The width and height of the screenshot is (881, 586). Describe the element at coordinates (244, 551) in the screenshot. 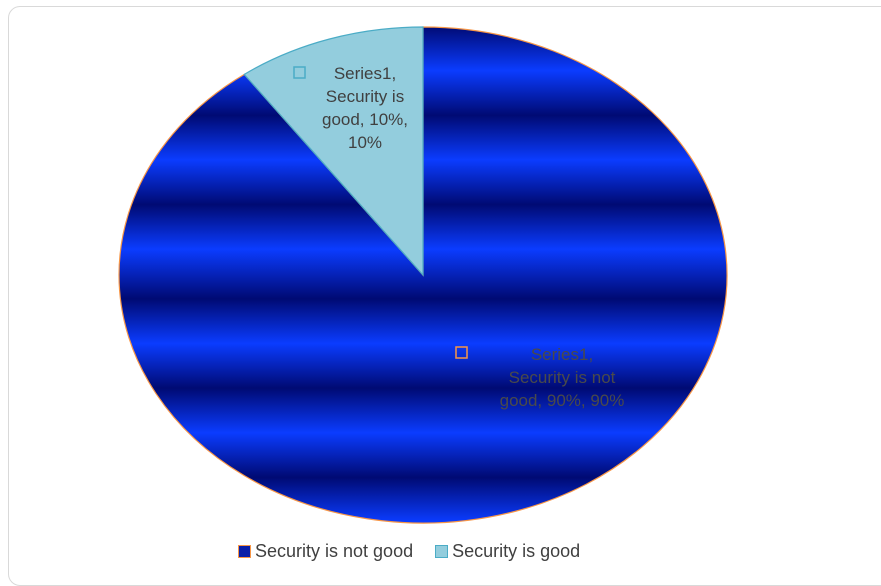

I see `legend-swatch-security-not-good` at that location.